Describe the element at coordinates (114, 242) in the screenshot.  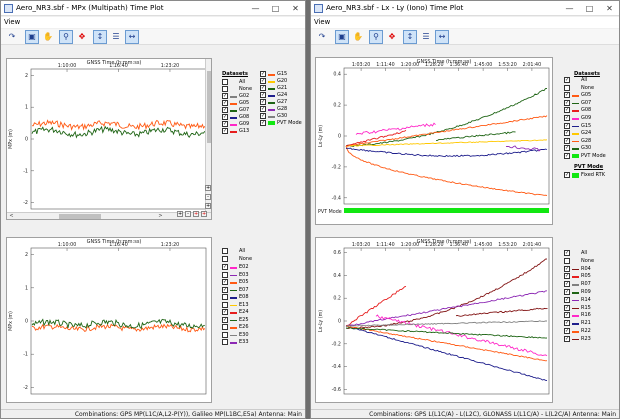
I see `plot-title: GNSS Time (h:mm:ss)` at that location.